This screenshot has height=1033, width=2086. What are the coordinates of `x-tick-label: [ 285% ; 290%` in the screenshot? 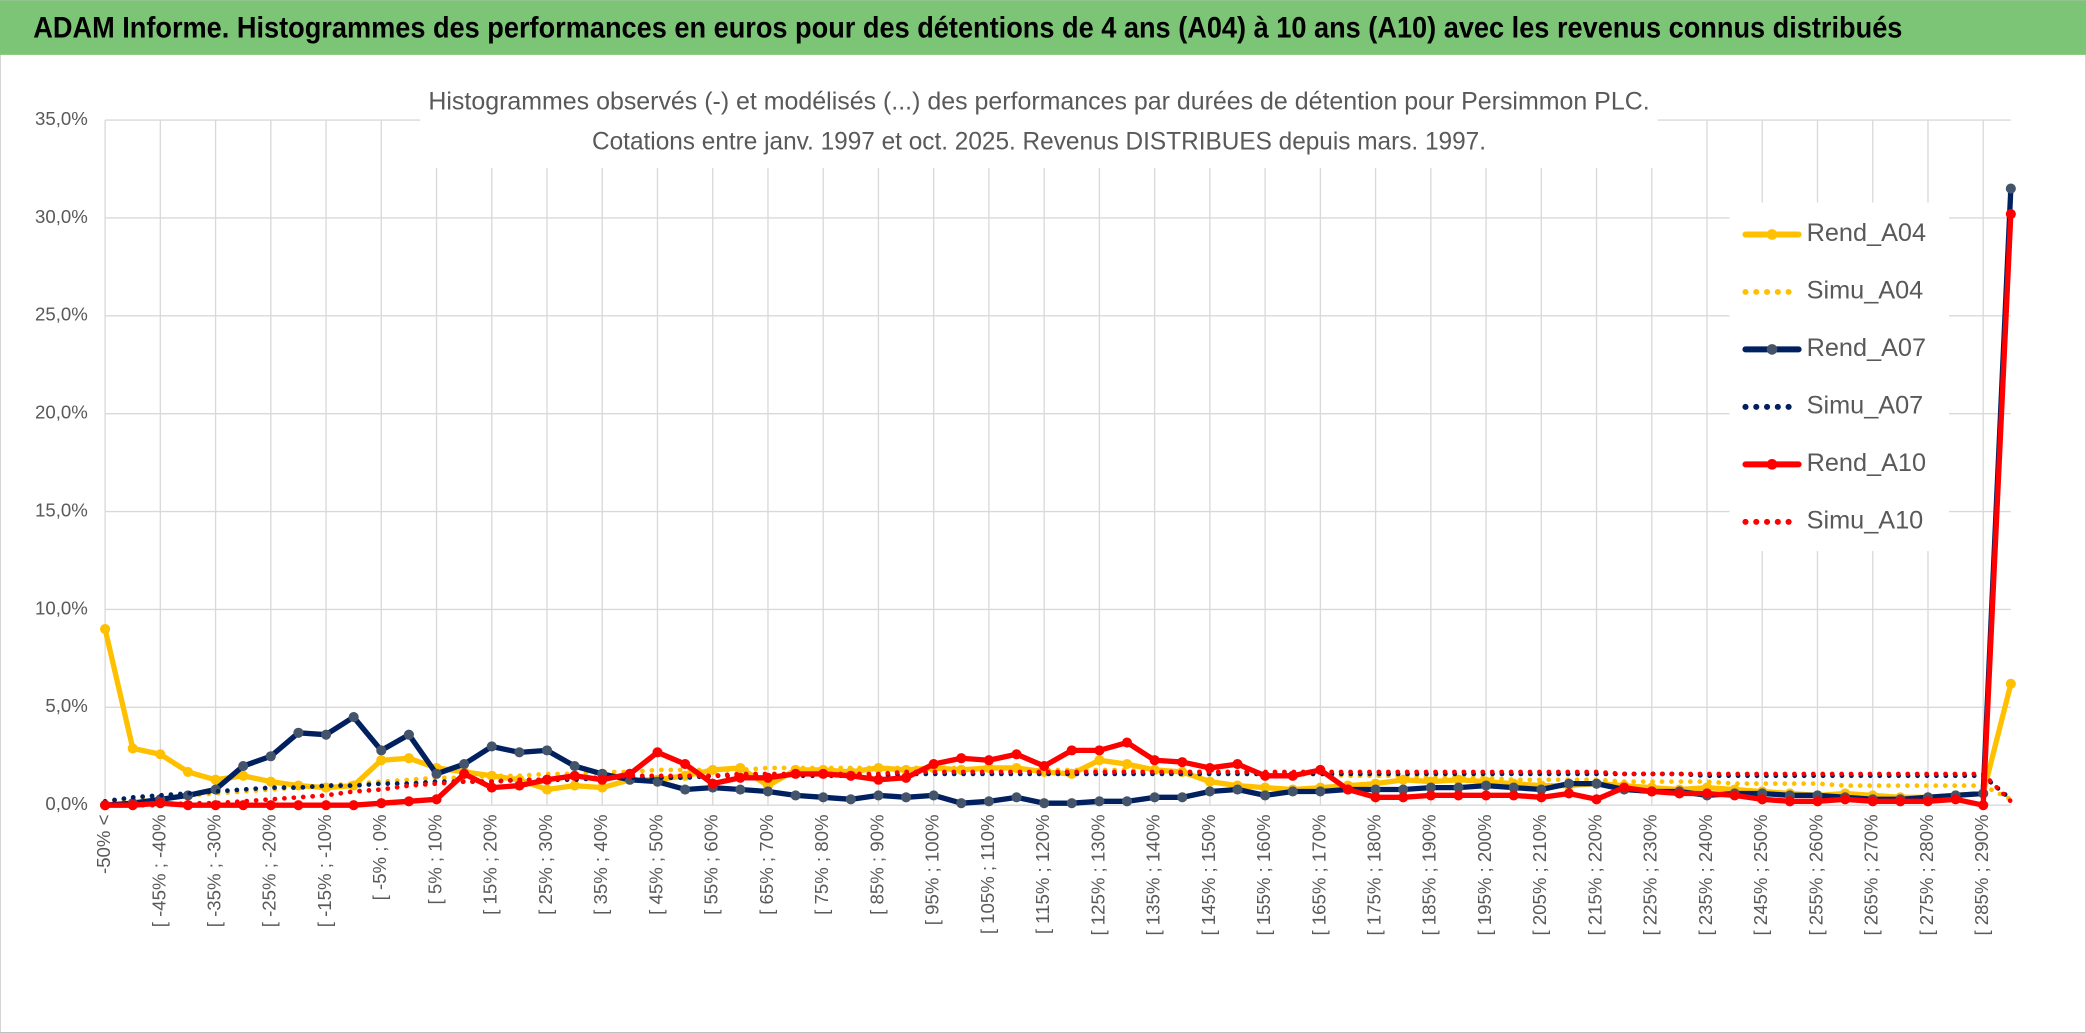 It's located at (1981, 875).